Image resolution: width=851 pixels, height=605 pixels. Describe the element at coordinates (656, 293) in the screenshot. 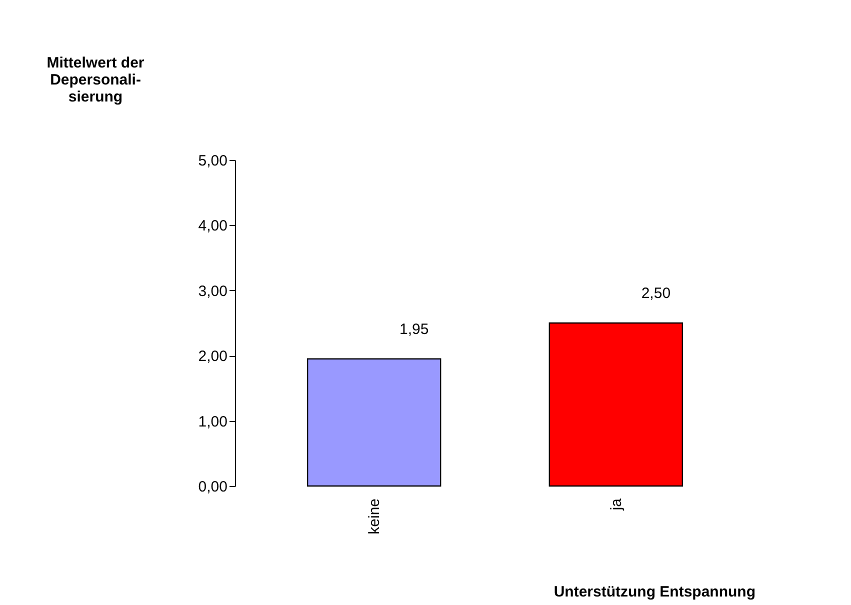

I see `data-label: 2,50` at that location.